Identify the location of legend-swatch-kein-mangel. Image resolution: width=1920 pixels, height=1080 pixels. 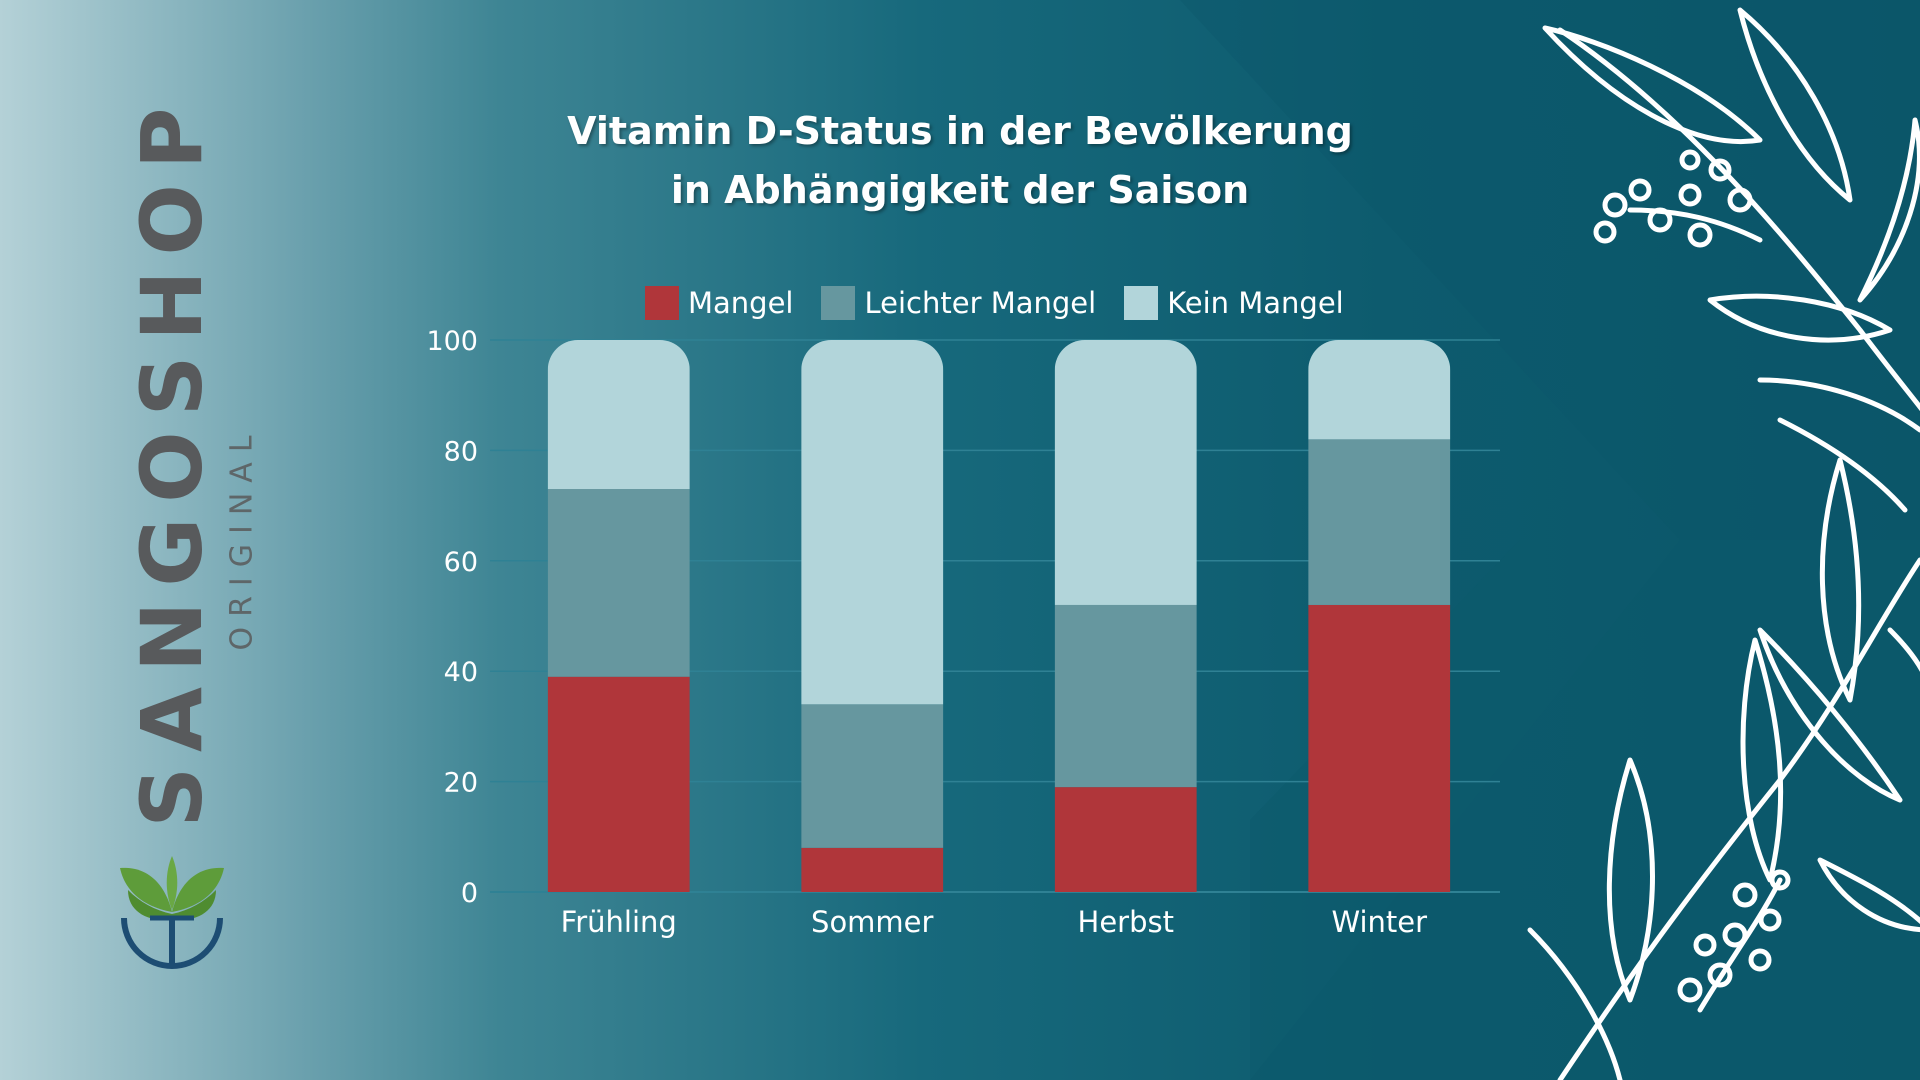
(1141, 303).